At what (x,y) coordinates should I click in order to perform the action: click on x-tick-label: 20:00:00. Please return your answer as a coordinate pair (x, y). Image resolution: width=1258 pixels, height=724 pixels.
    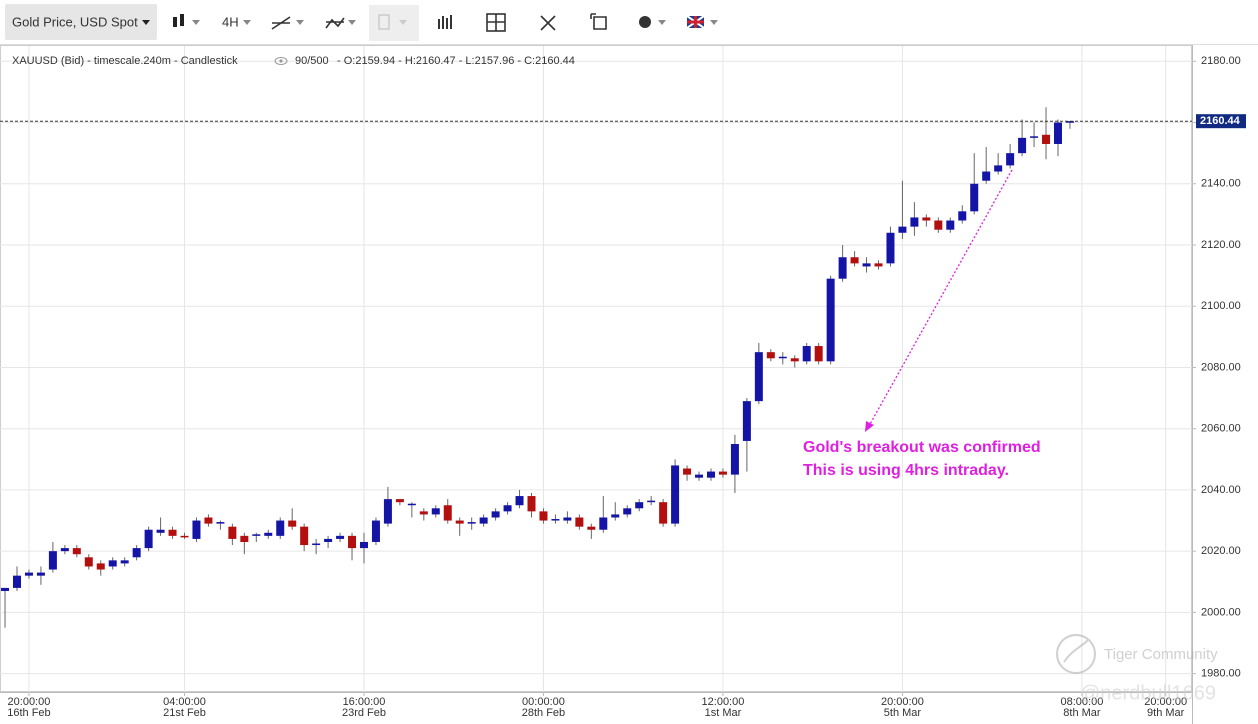
    Looking at the image, I should click on (29, 702).